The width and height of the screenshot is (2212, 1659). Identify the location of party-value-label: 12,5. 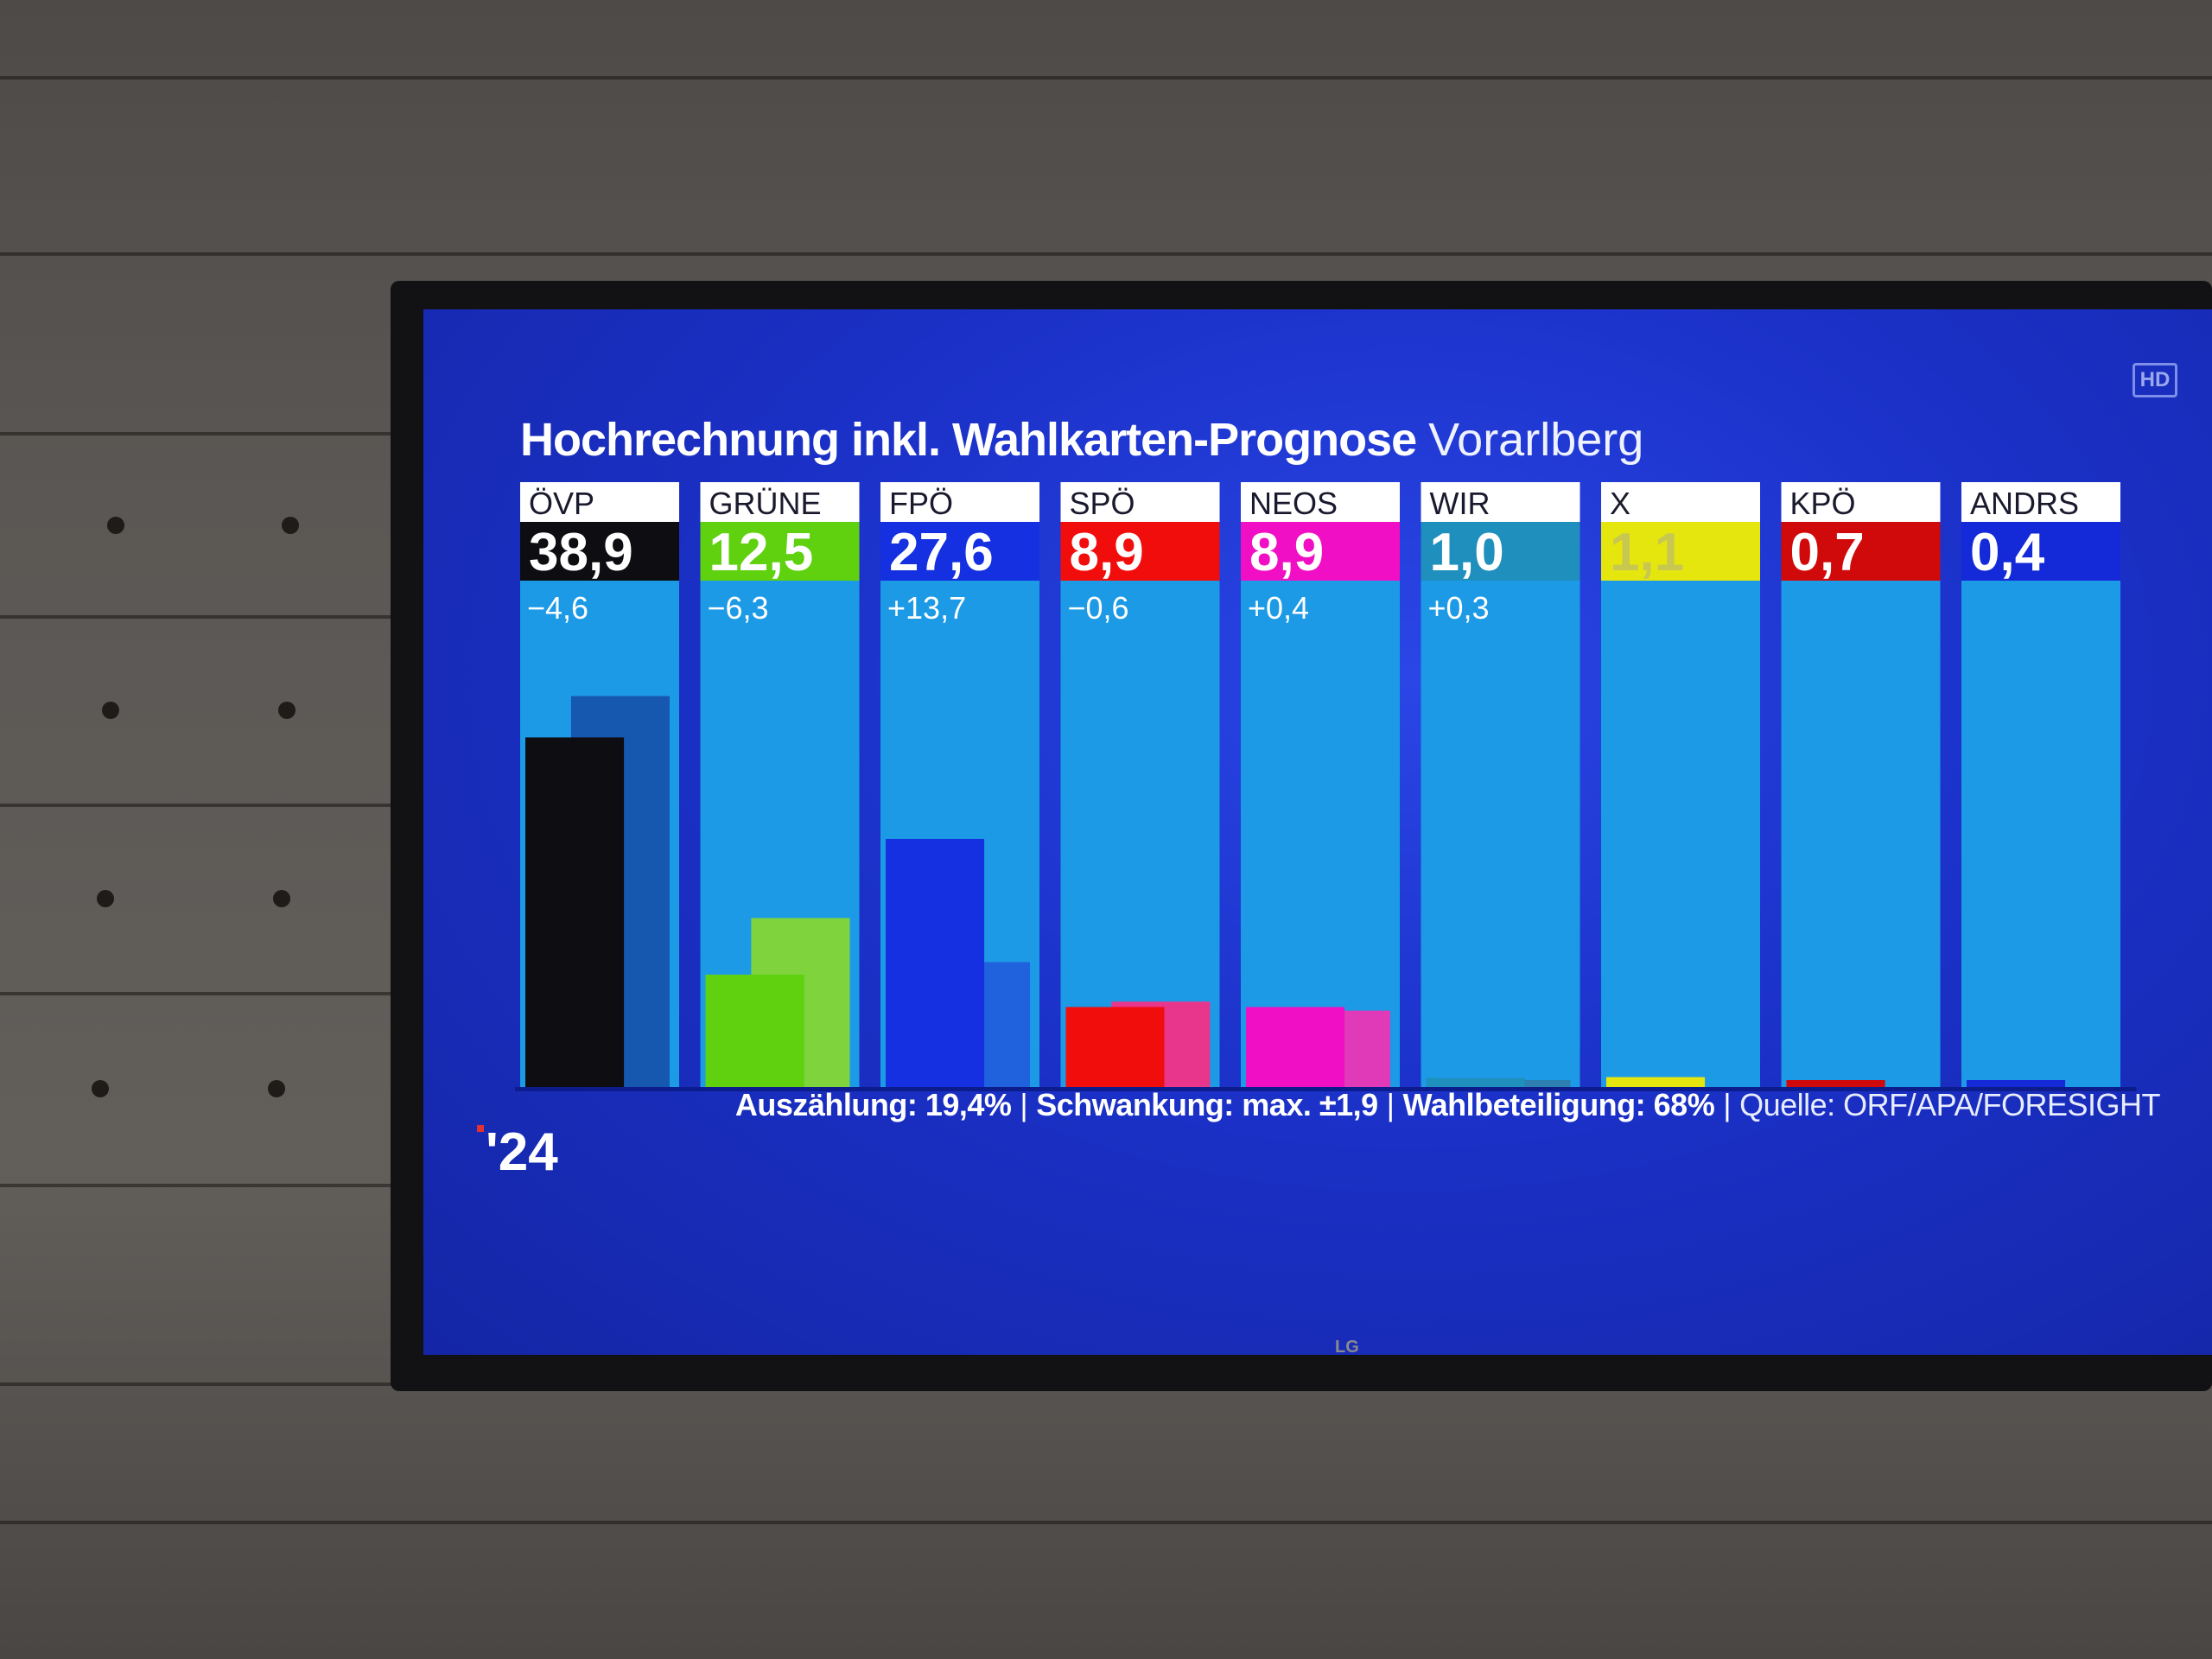
(761, 552).